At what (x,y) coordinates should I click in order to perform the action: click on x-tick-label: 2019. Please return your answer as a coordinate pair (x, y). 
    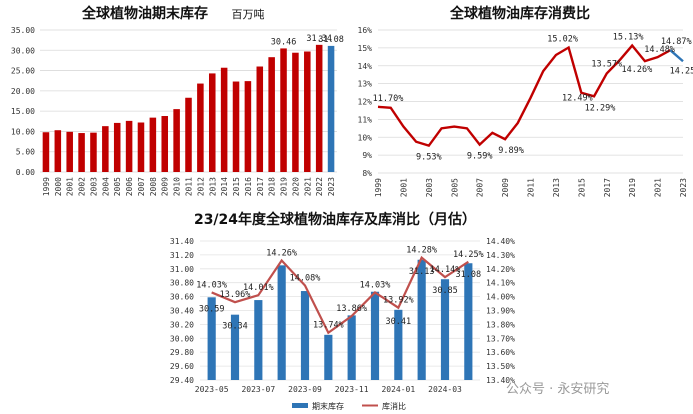
    Looking at the image, I should click on (632, 187).